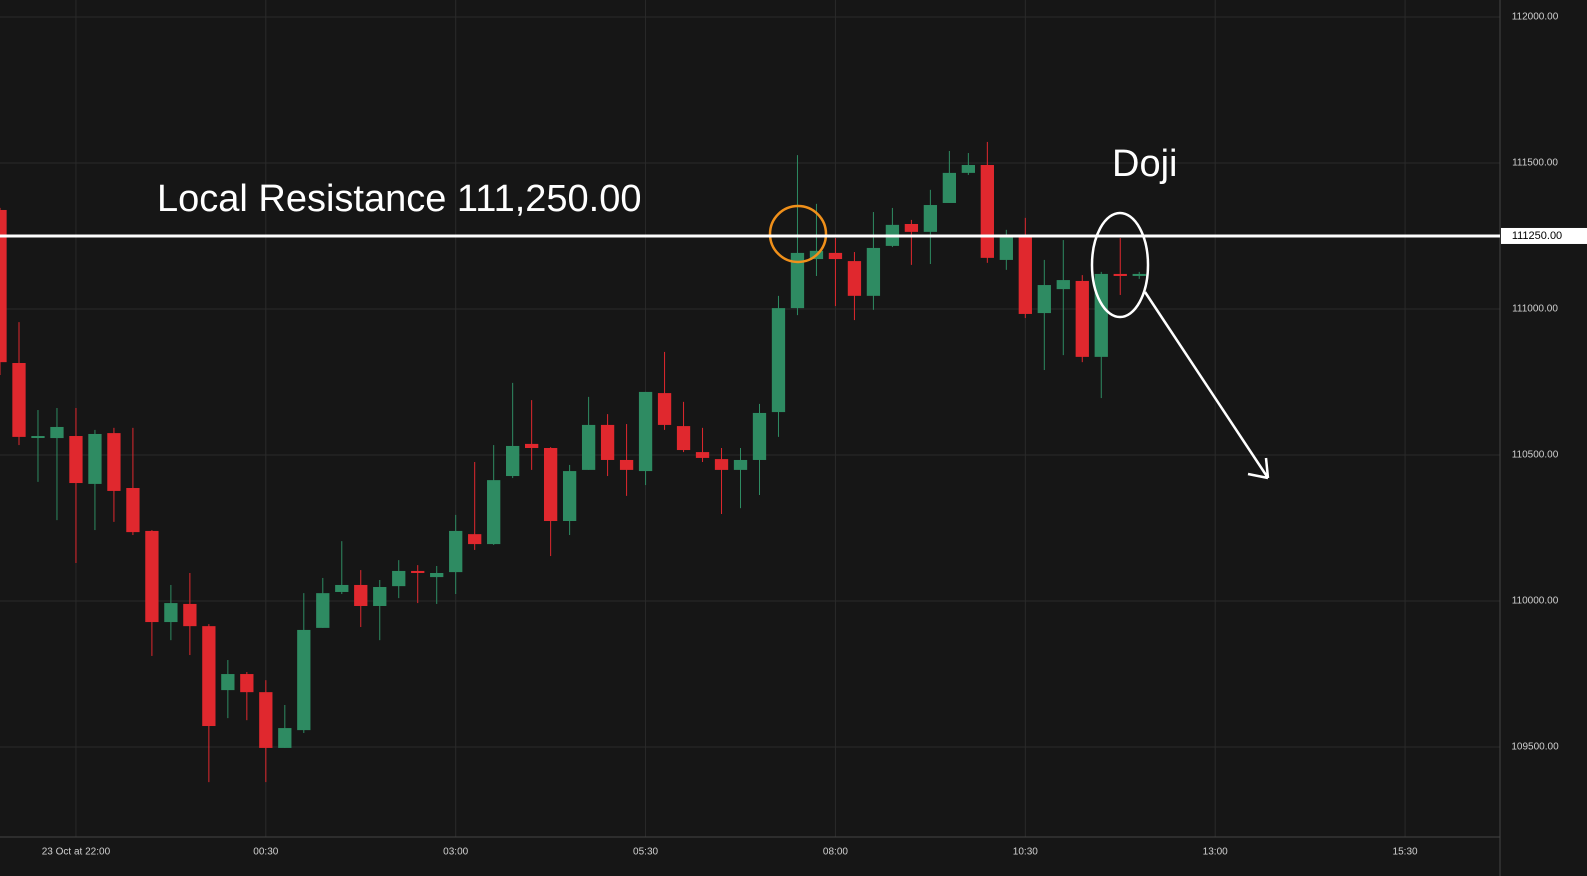  I want to click on down-arrow, so click(1206, 385).